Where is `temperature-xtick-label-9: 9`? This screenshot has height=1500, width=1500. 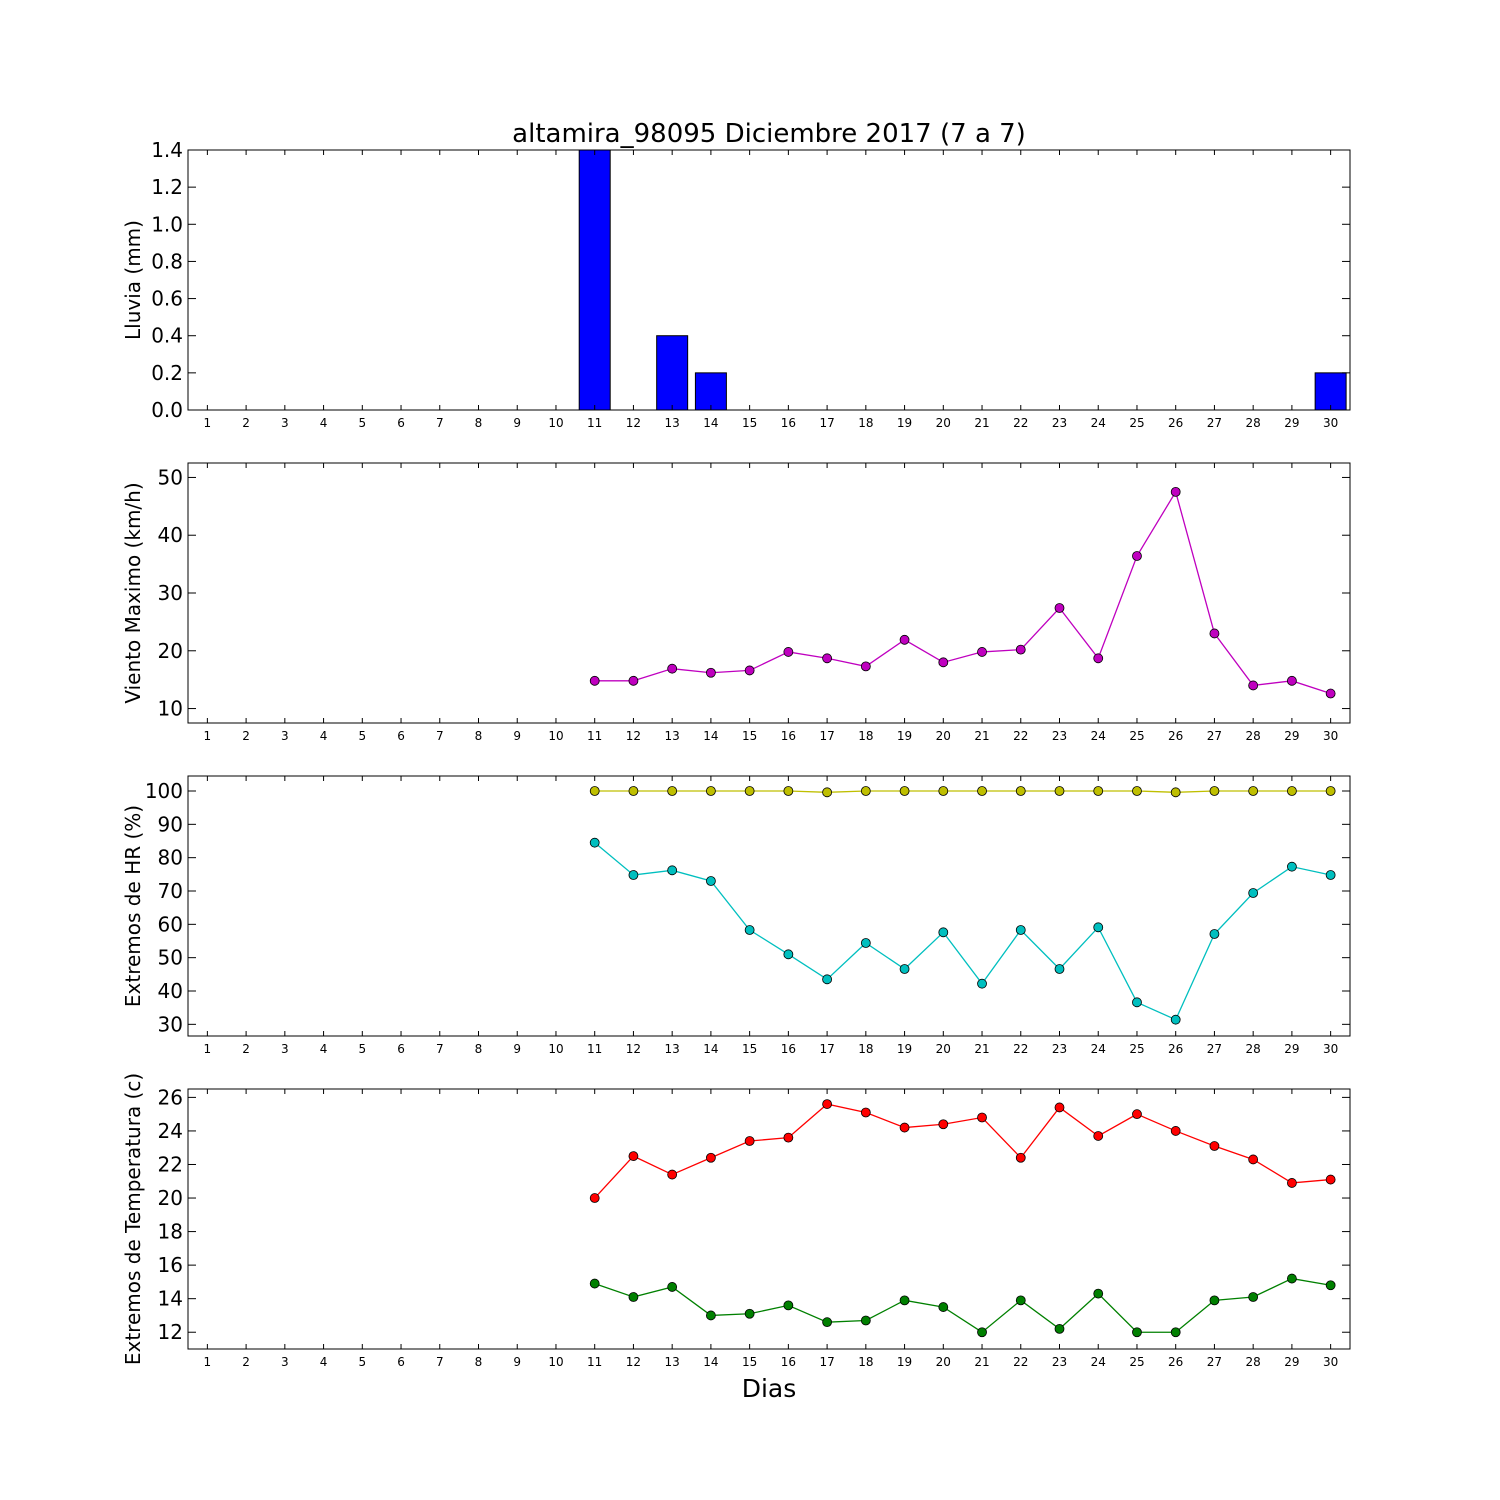 temperature-xtick-label-9: 9 is located at coordinates (517, 1362).